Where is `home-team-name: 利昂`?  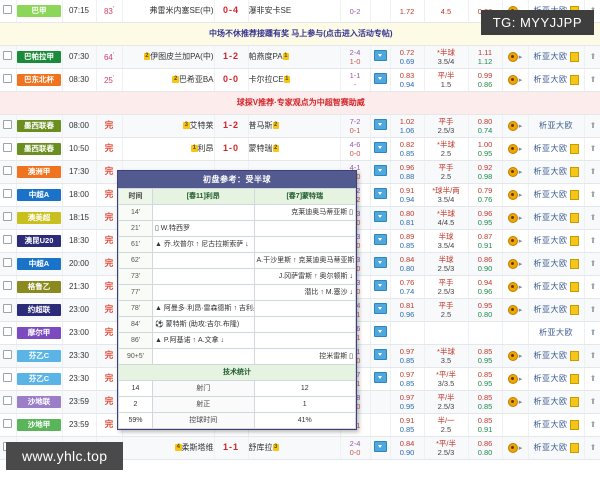 home-team-name: 利昂 is located at coordinates (205, 148).